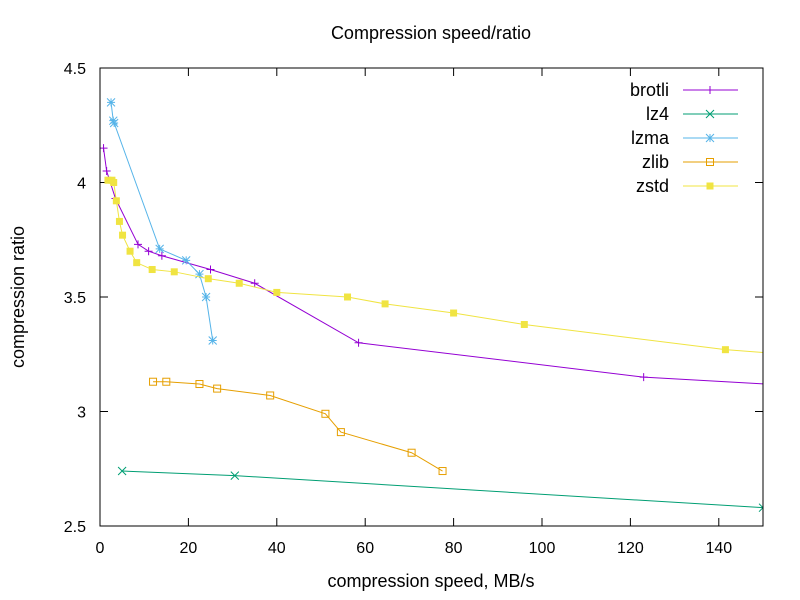  What do you see at coordinates (100, 548) in the screenshot?
I see `x-tick-label: 0` at bounding box center [100, 548].